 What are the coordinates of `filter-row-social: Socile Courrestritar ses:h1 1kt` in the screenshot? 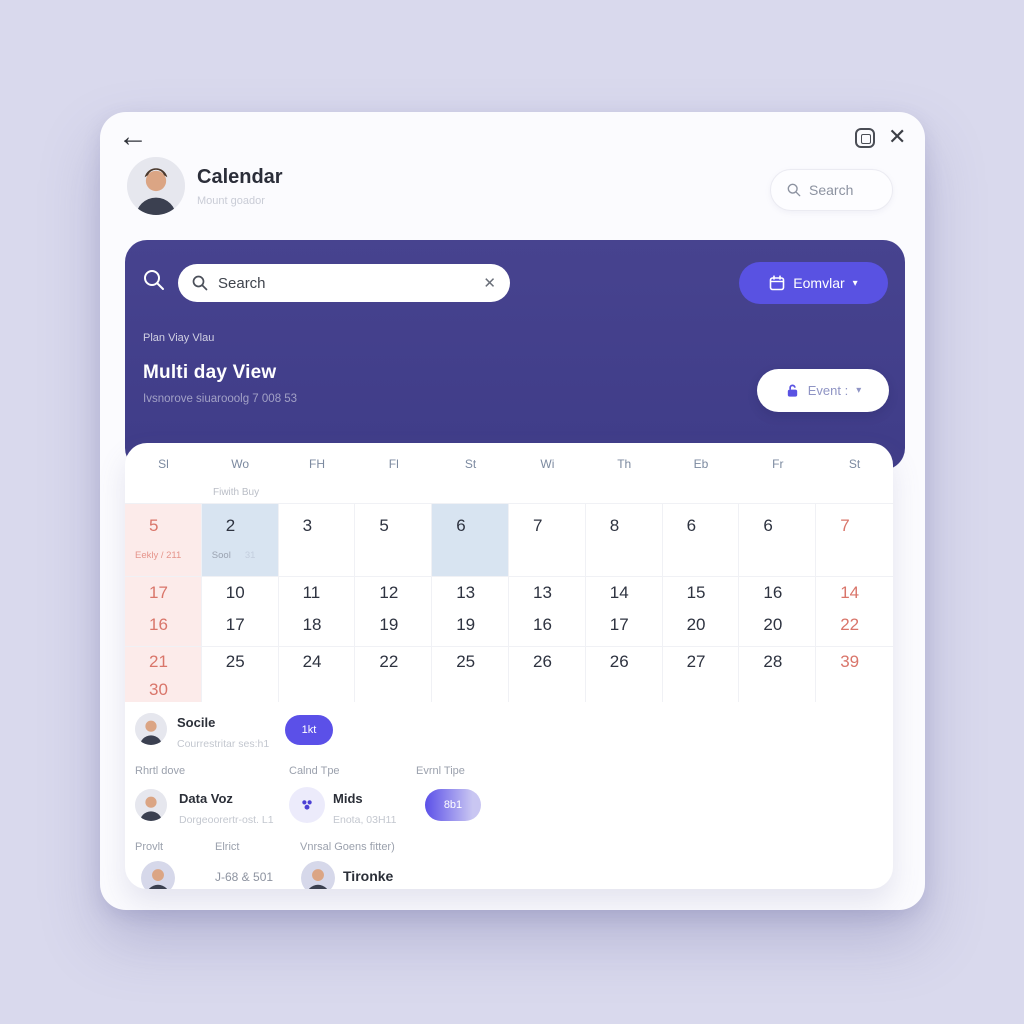 It's located at (509, 732).